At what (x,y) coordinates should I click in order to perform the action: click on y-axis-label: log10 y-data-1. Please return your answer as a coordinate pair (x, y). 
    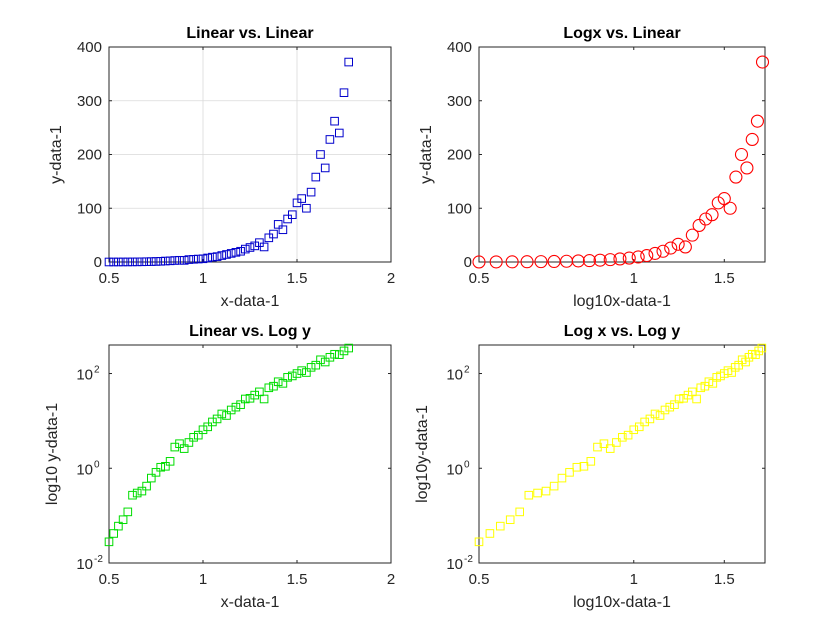
    Looking at the image, I should click on (52, 454).